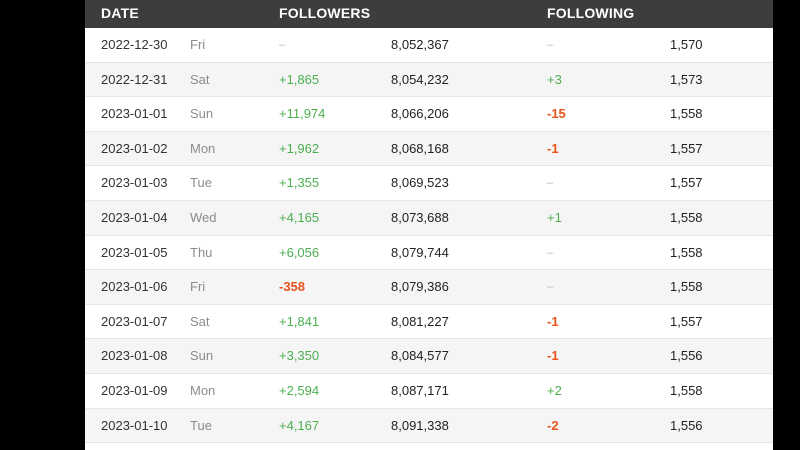  I want to click on table-row: 2023-01-08 Sun +3,350 8,084,577 -1 1,556, so click(429, 356).